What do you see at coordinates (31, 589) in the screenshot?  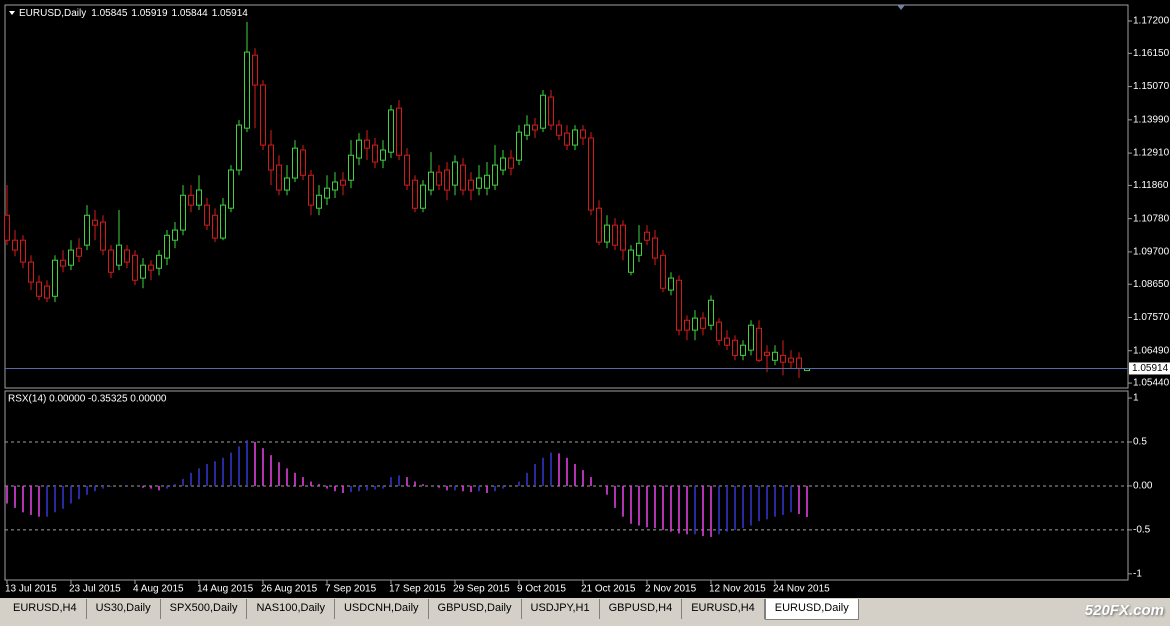 I see `x-tick-label: 13 Jul 2015` at bounding box center [31, 589].